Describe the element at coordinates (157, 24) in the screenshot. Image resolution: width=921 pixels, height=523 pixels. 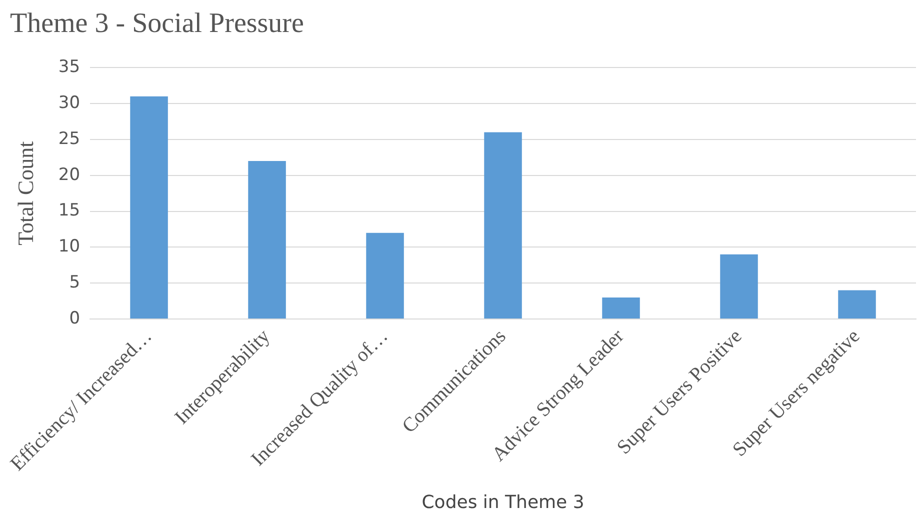
I see `chart-title: Theme 3 - Social Pressure` at that location.